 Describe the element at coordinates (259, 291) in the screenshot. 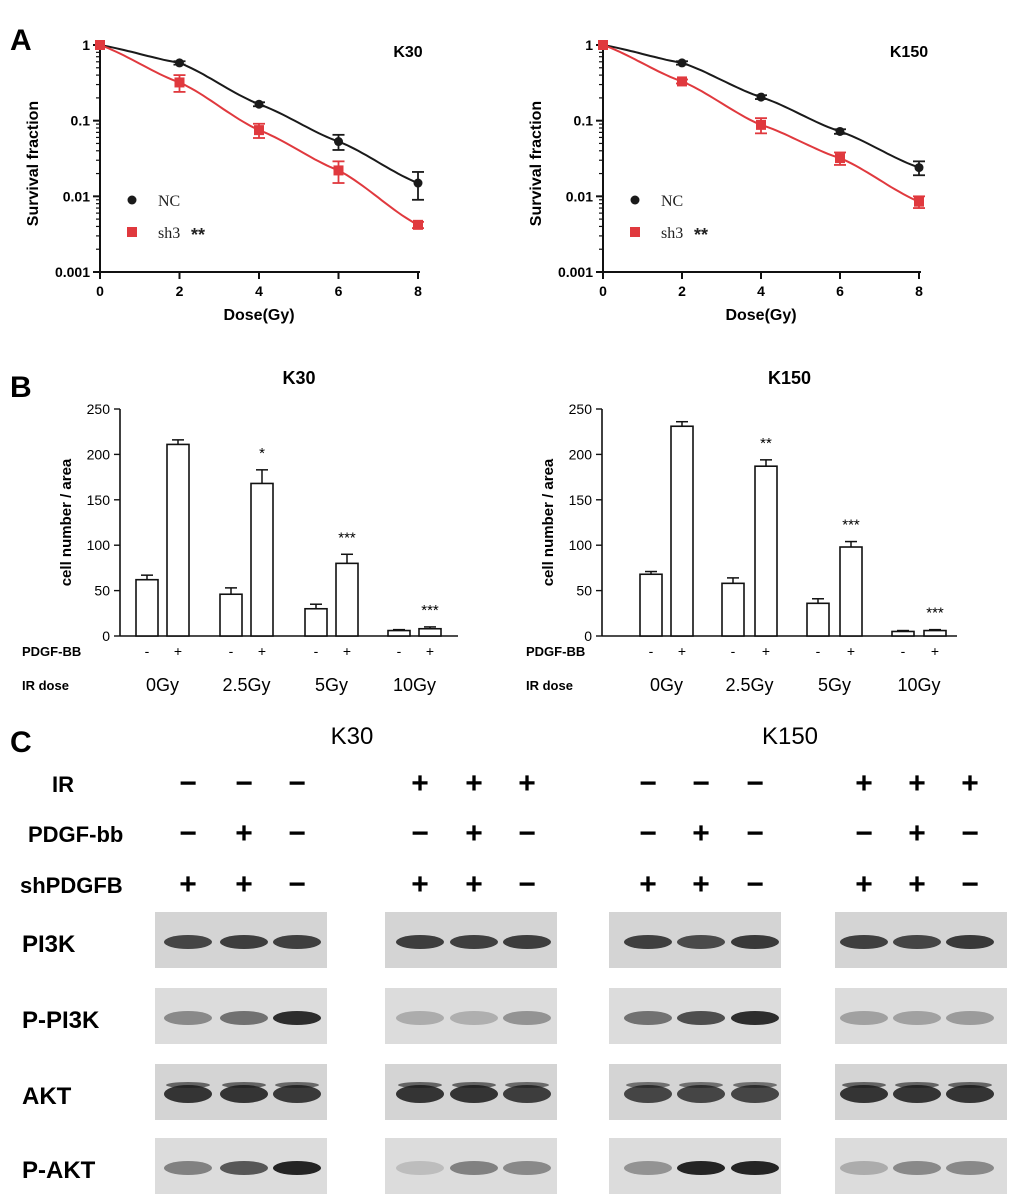

I see `x-tick-label: 4` at that location.